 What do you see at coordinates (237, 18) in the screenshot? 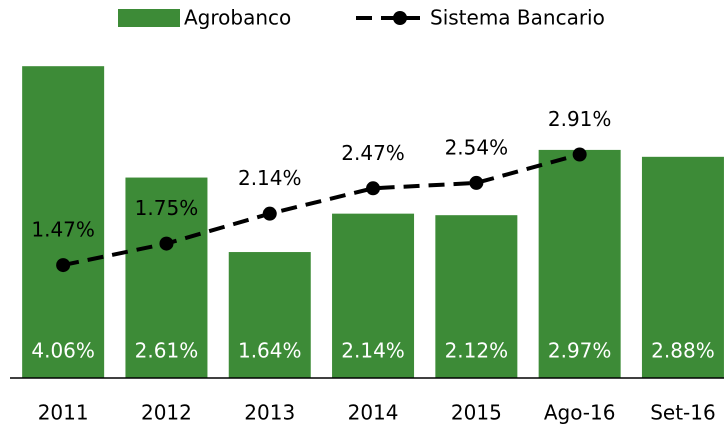
I see `legend-label: Agrobanco` at bounding box center [237, 18].